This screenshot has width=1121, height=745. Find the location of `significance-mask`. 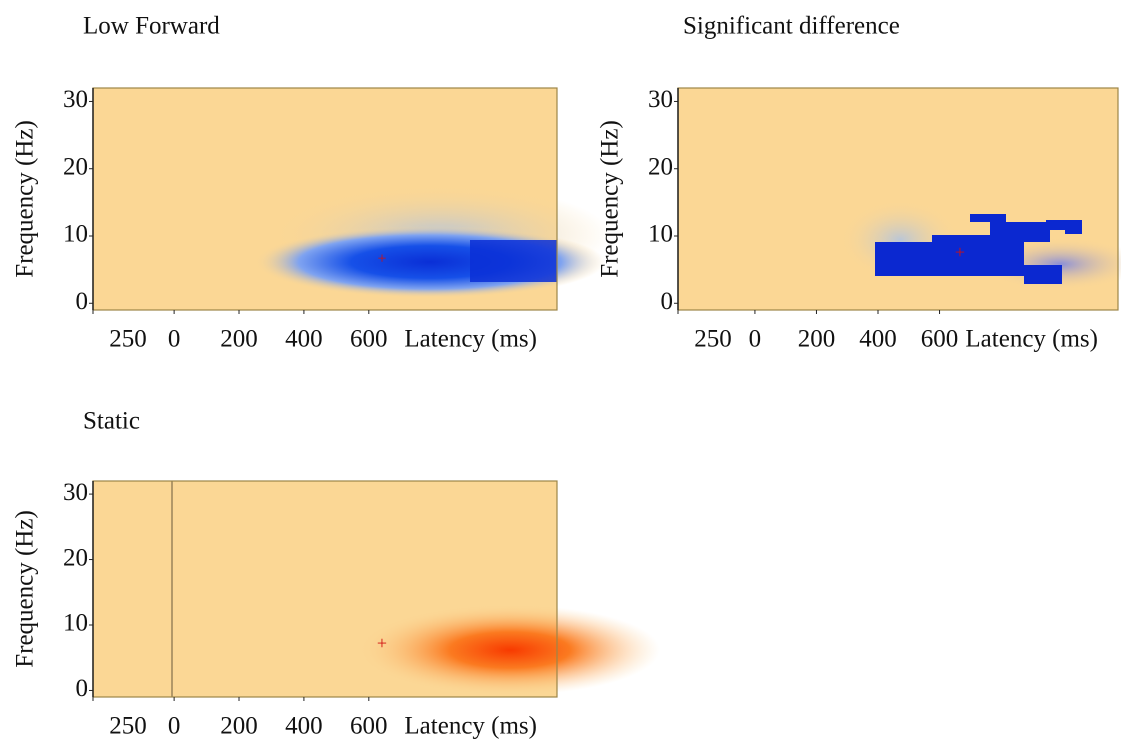

significance-mask is located at coordinates (978, 249).